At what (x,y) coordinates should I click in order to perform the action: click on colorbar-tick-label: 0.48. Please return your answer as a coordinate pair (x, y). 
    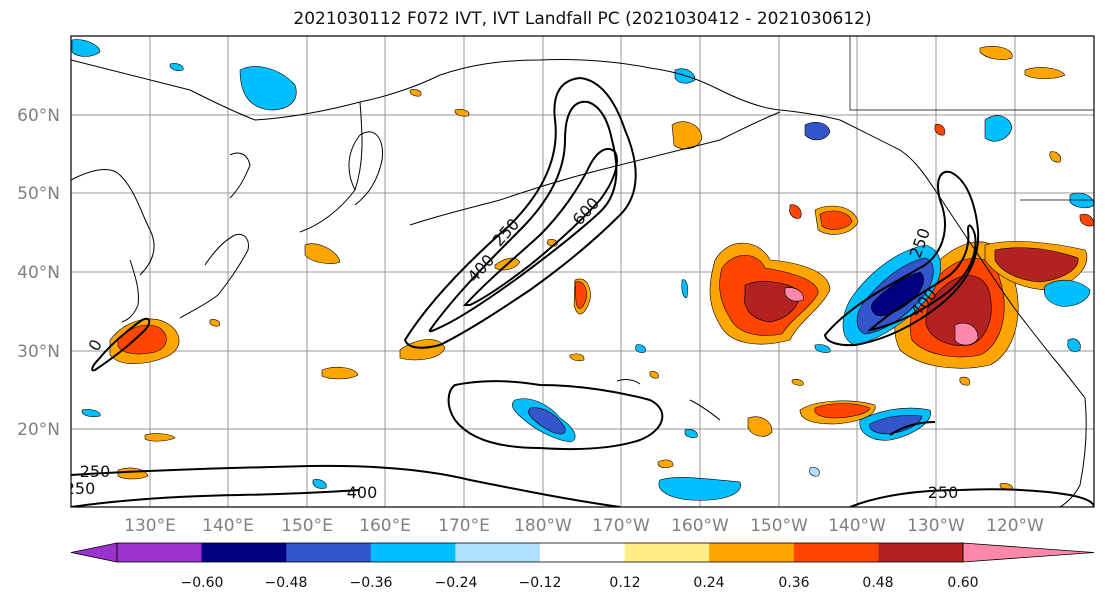
    Looking at the image, I should click on (877, 583).